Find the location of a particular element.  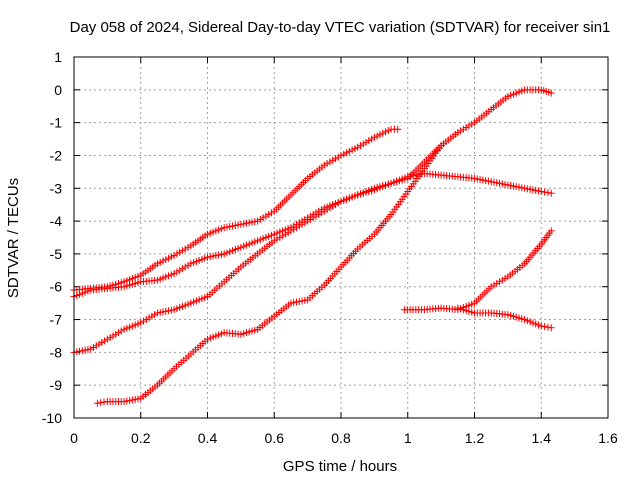

y-tick-label: 1 is located at coordinates (58, 57).